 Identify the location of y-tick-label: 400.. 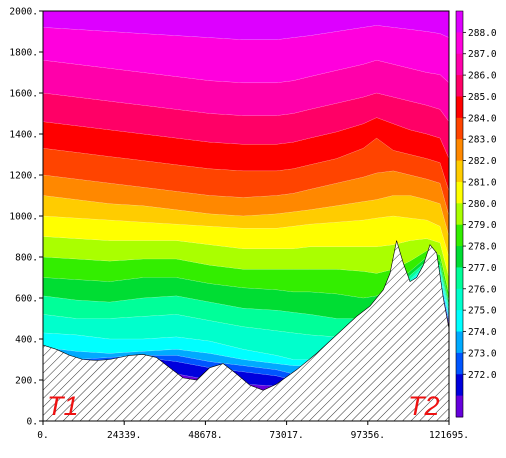
(26, 340).